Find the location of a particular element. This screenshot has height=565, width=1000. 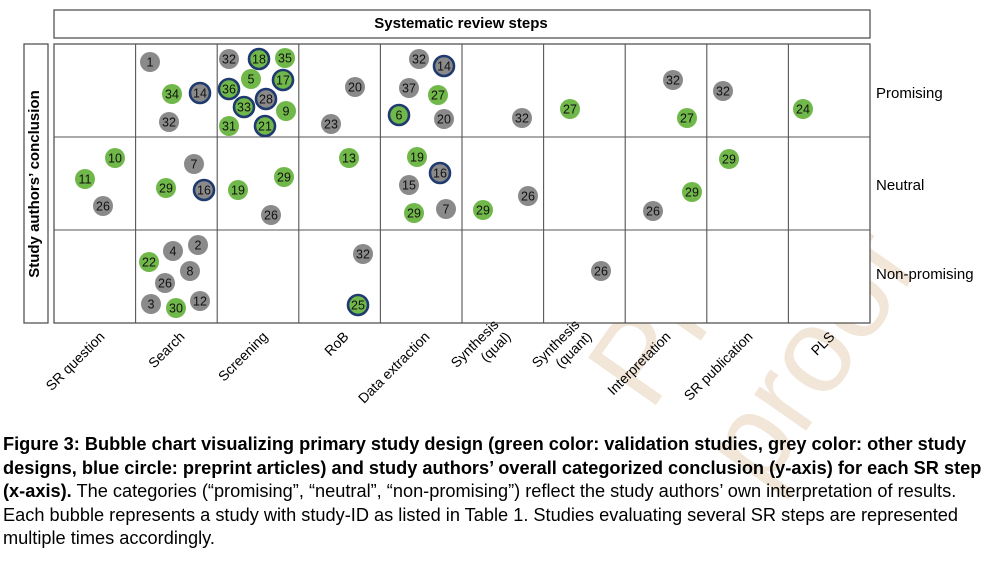

bubble-label: 16 is located at coordinates (204, 191).